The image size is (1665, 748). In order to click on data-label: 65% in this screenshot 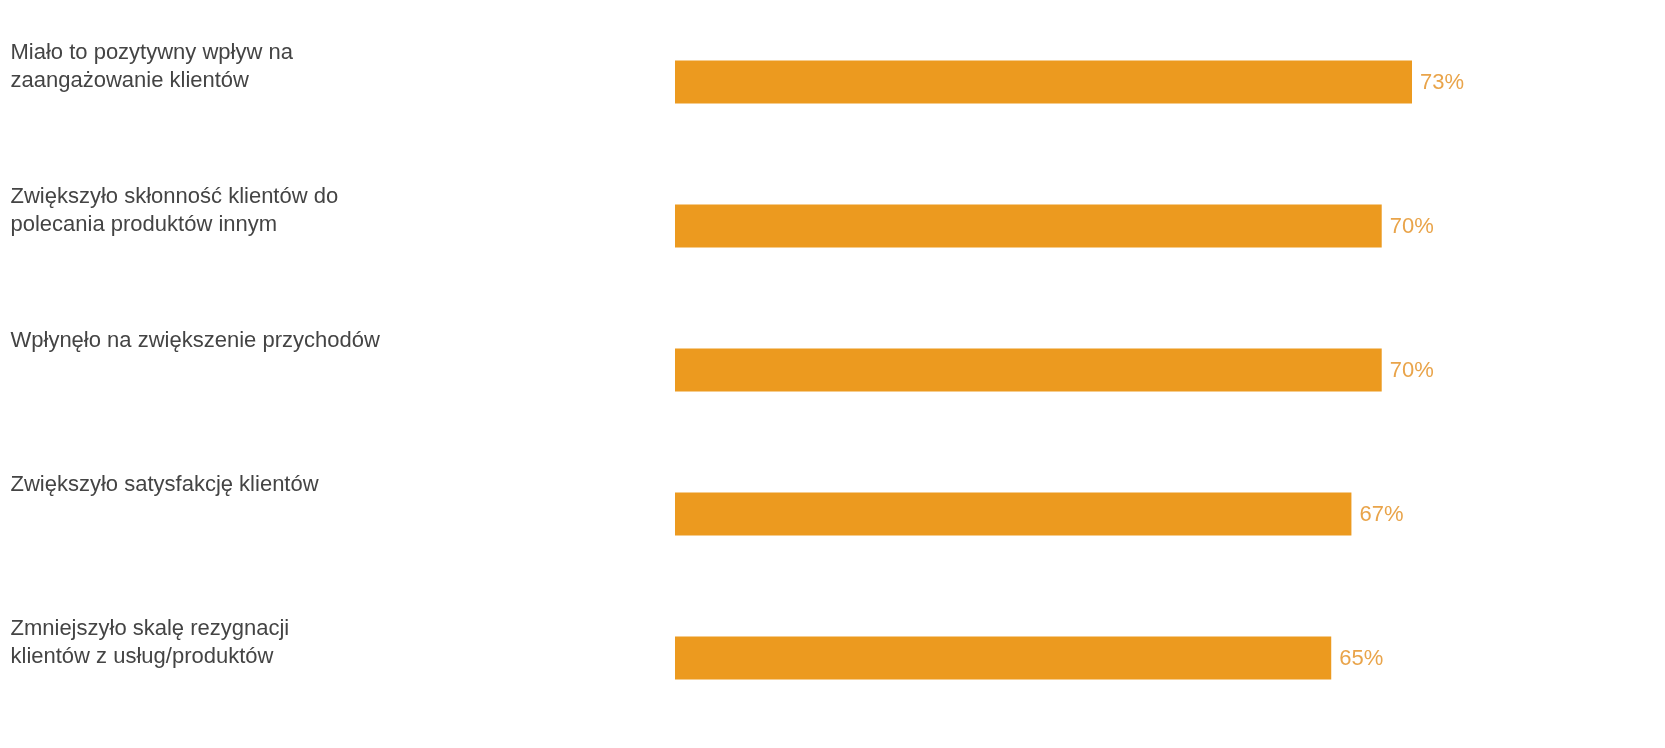, I will do `click(1361, 657)`.